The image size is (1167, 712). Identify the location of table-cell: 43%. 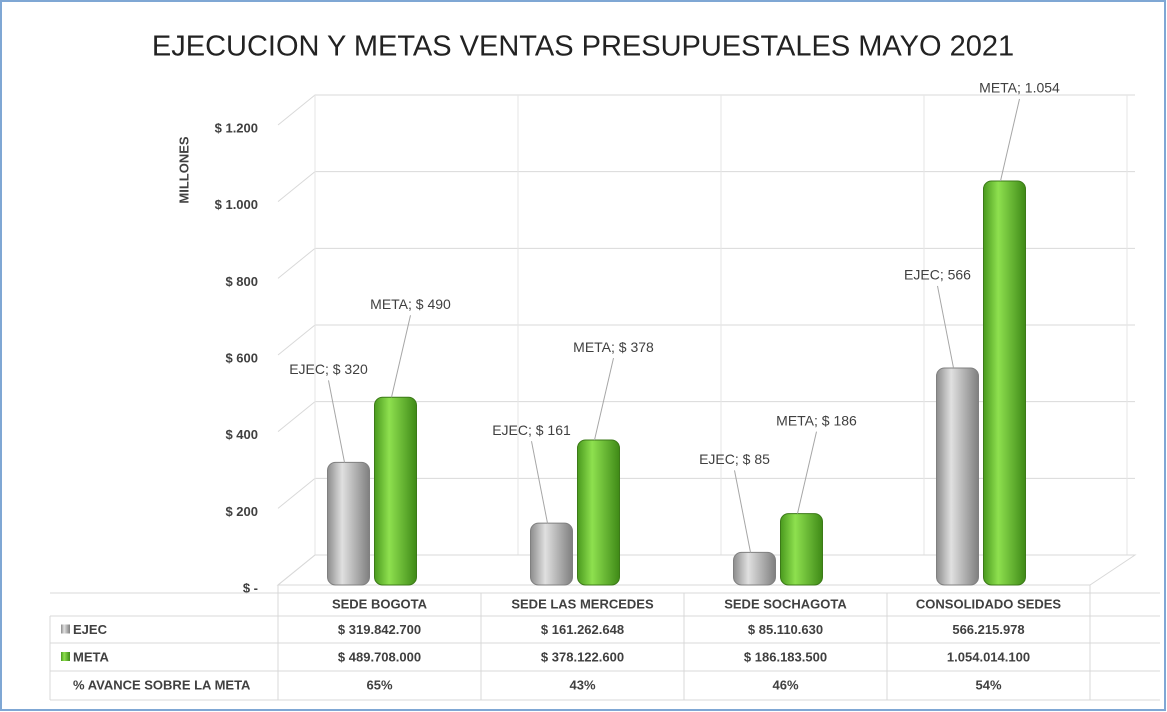
(582, 684).